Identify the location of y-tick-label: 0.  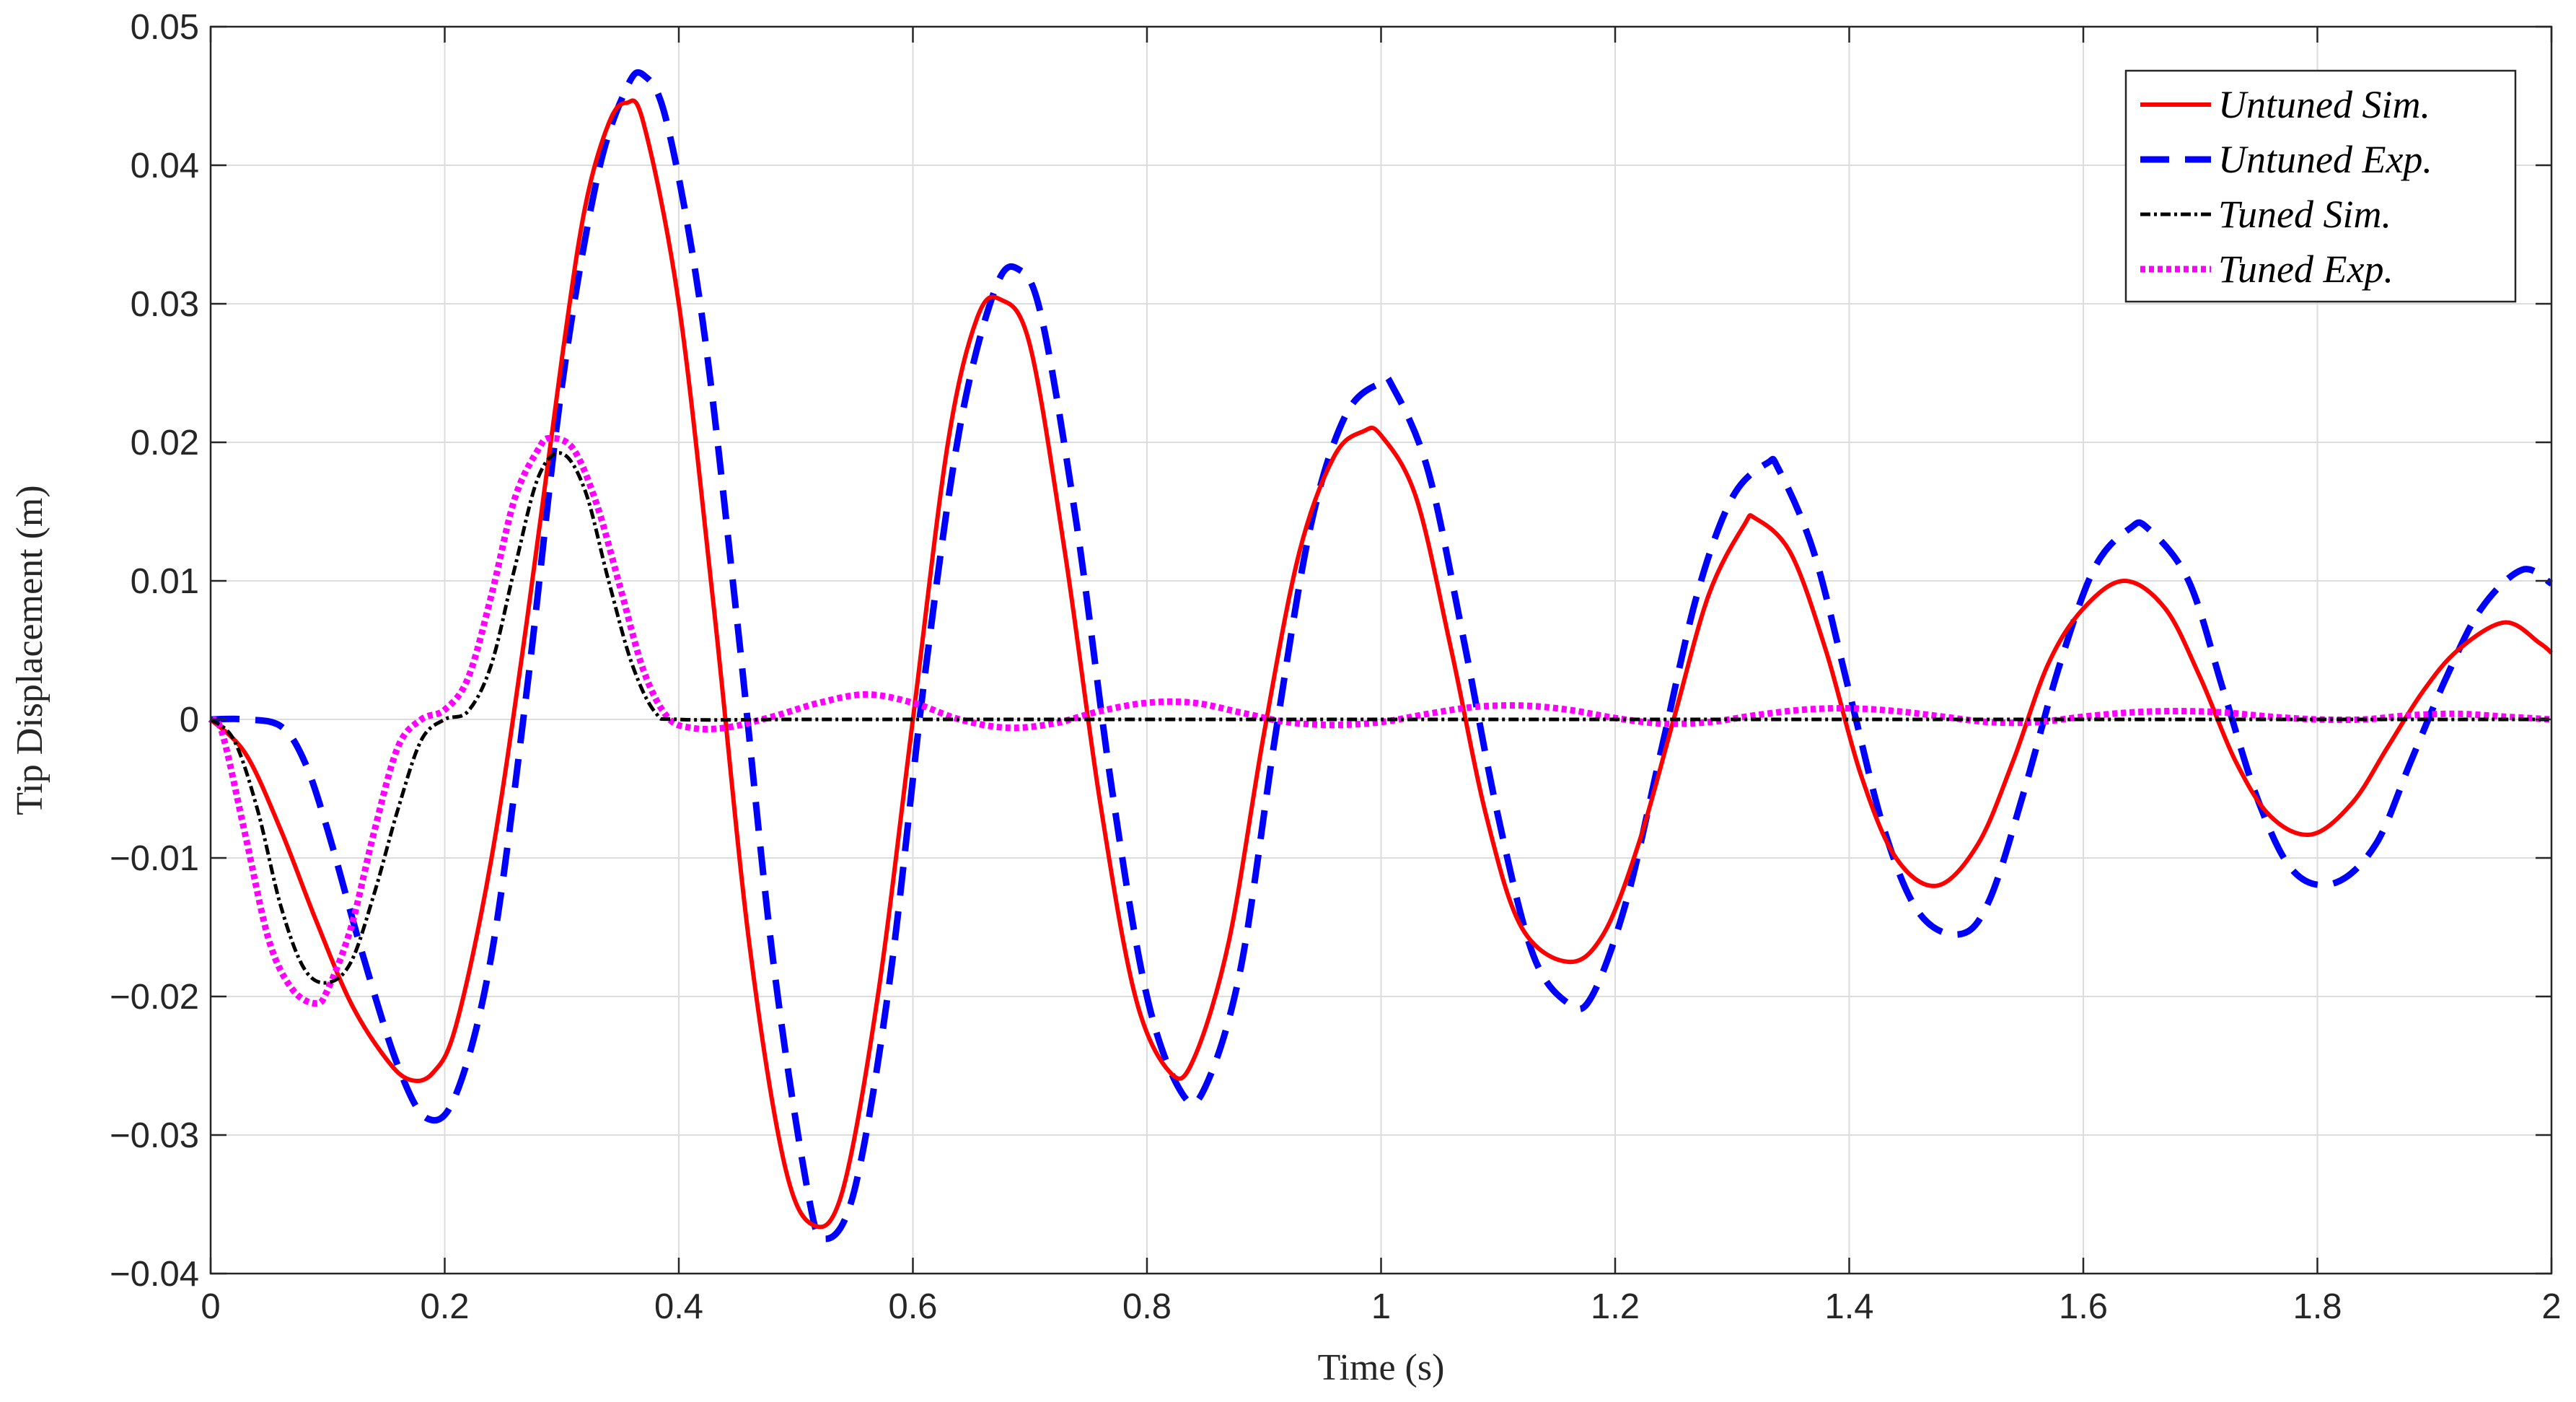
(189, 720).